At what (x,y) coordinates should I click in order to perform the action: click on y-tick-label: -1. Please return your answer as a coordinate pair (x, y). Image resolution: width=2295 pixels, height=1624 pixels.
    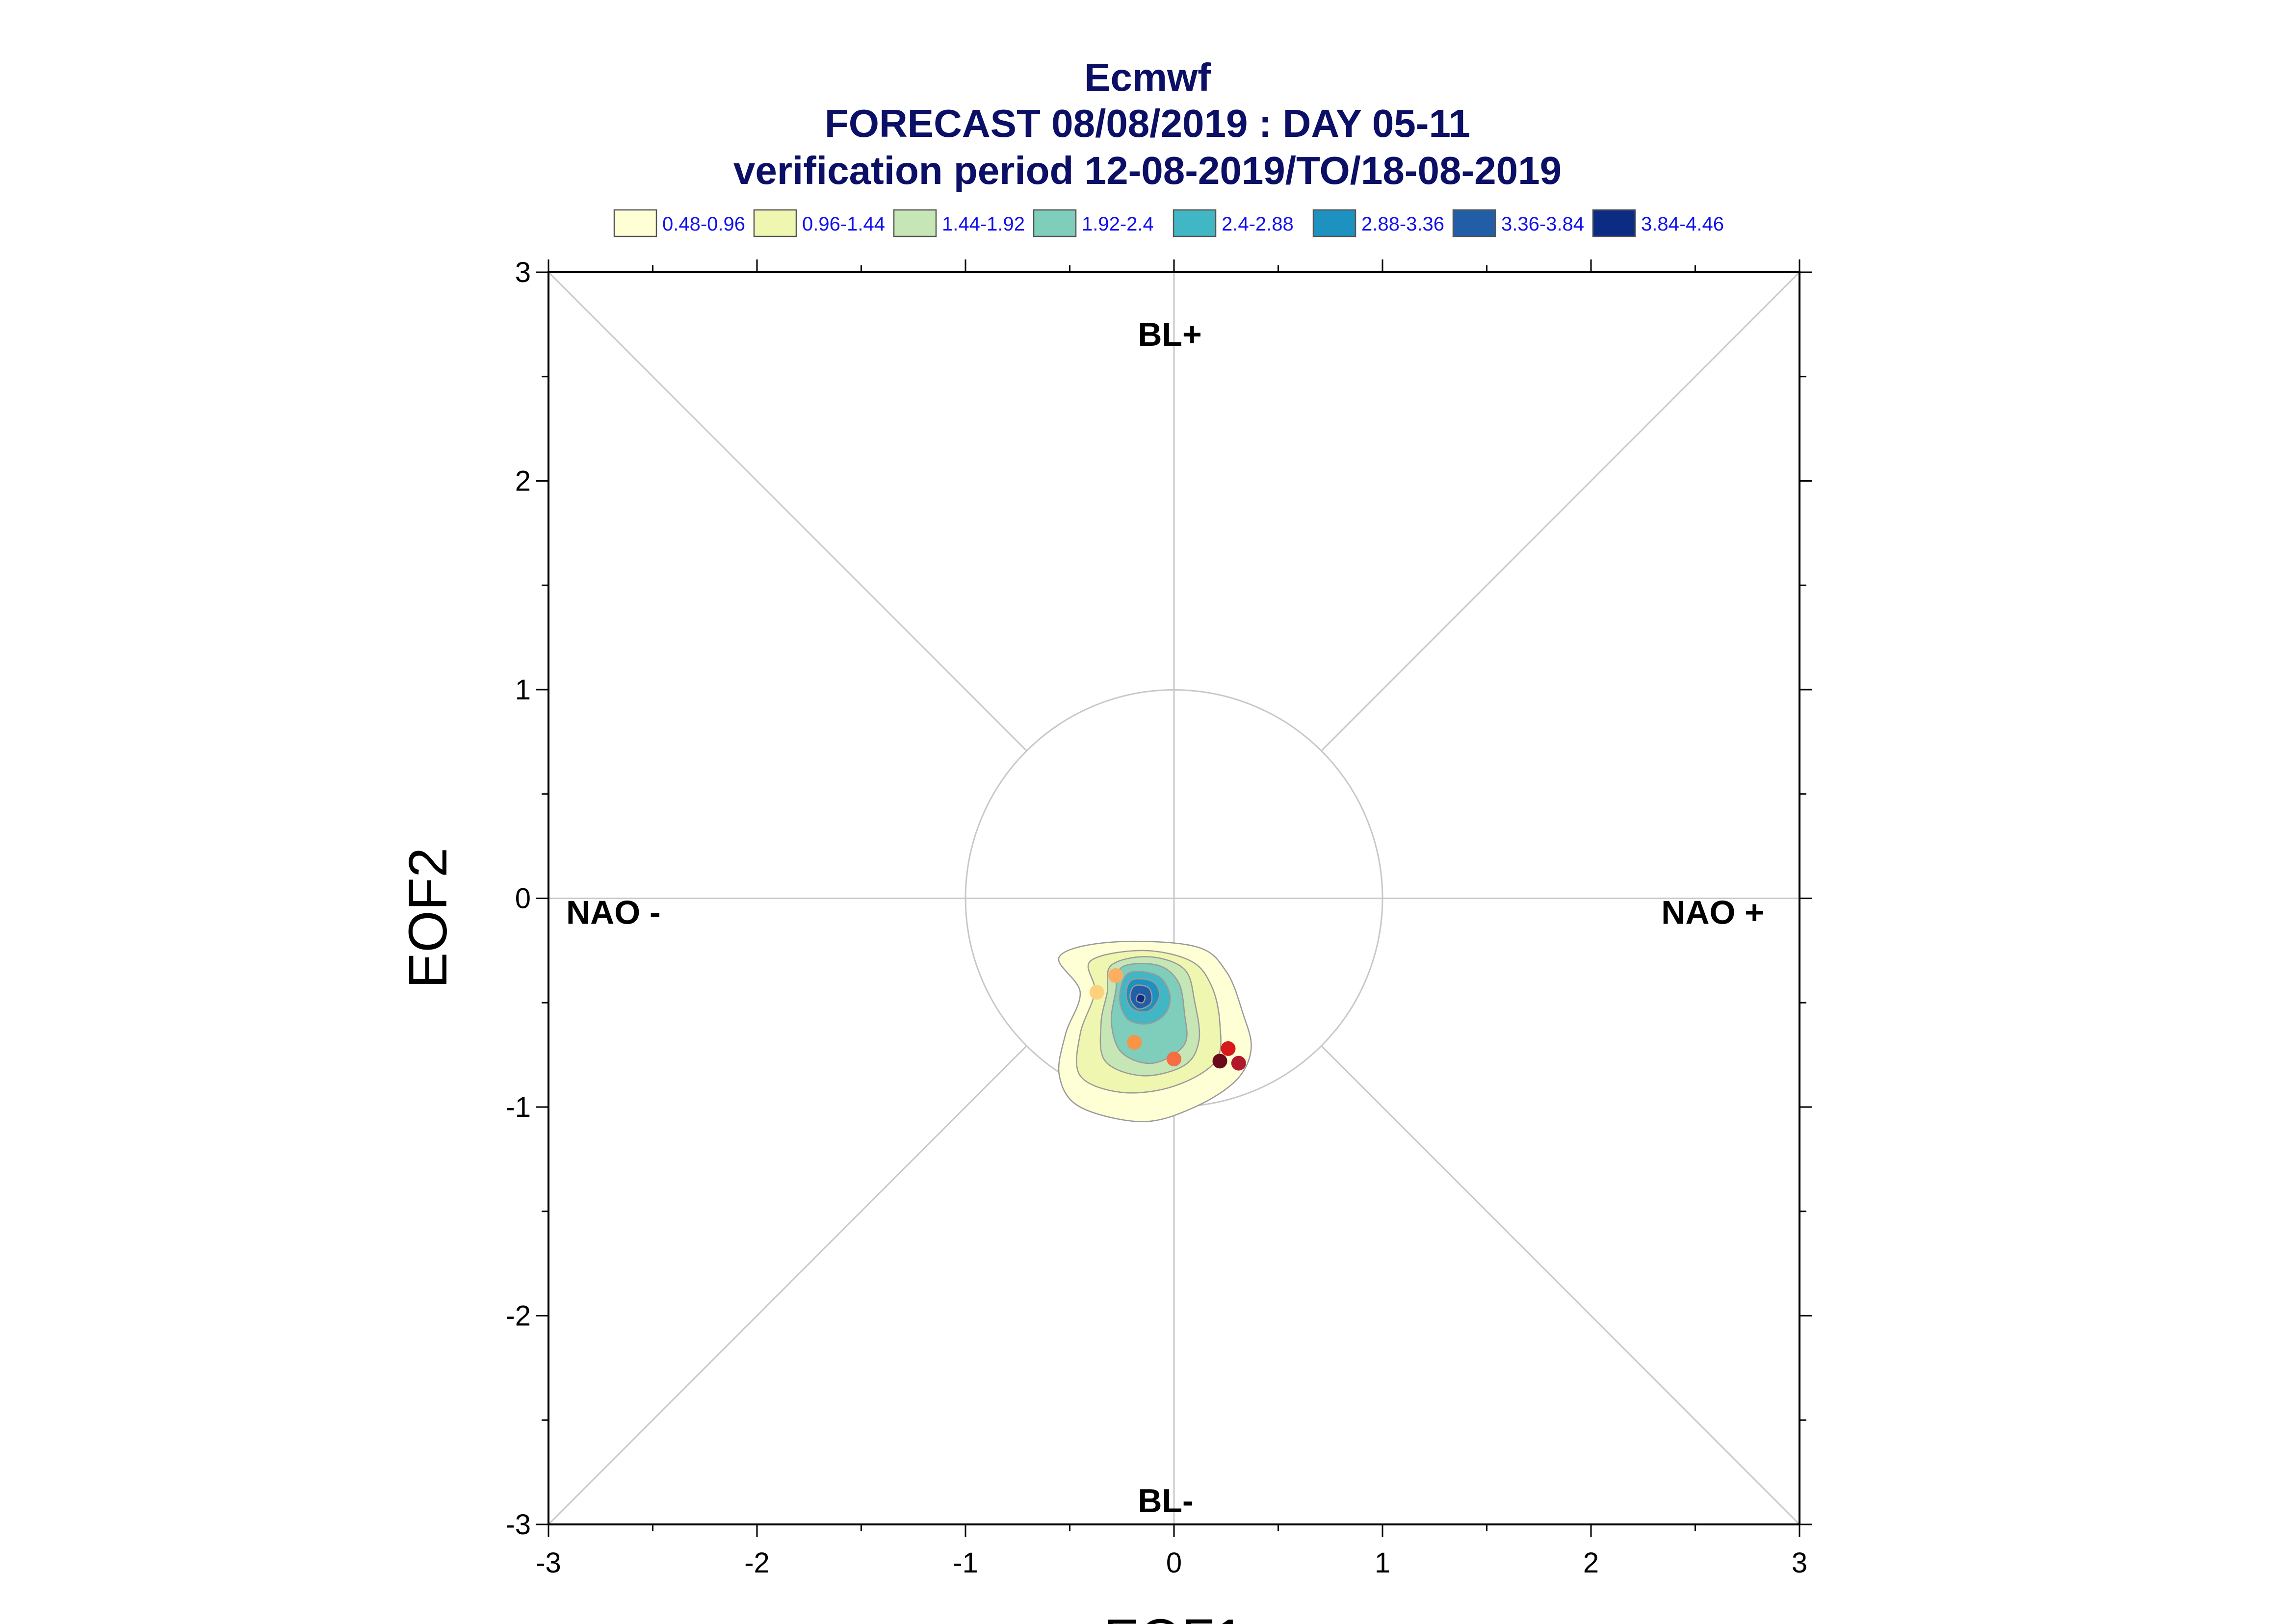
    Looking at the image, I should click on (518, 1107).